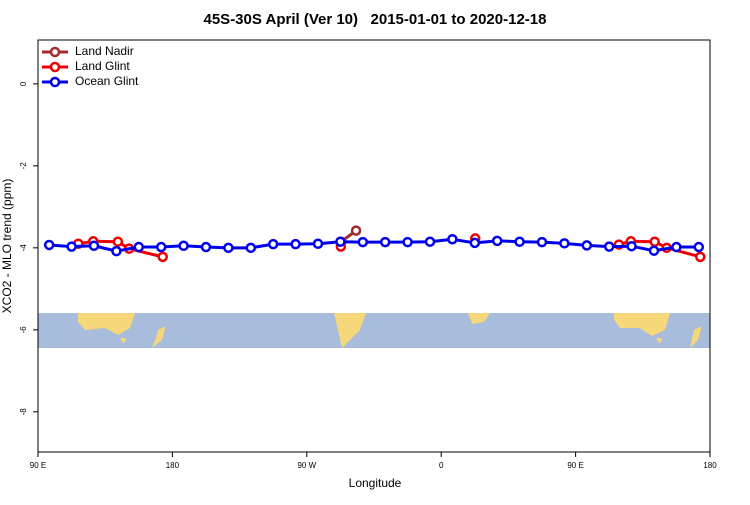  I want to click on legend-label: Land Glint, so click(102, 66).